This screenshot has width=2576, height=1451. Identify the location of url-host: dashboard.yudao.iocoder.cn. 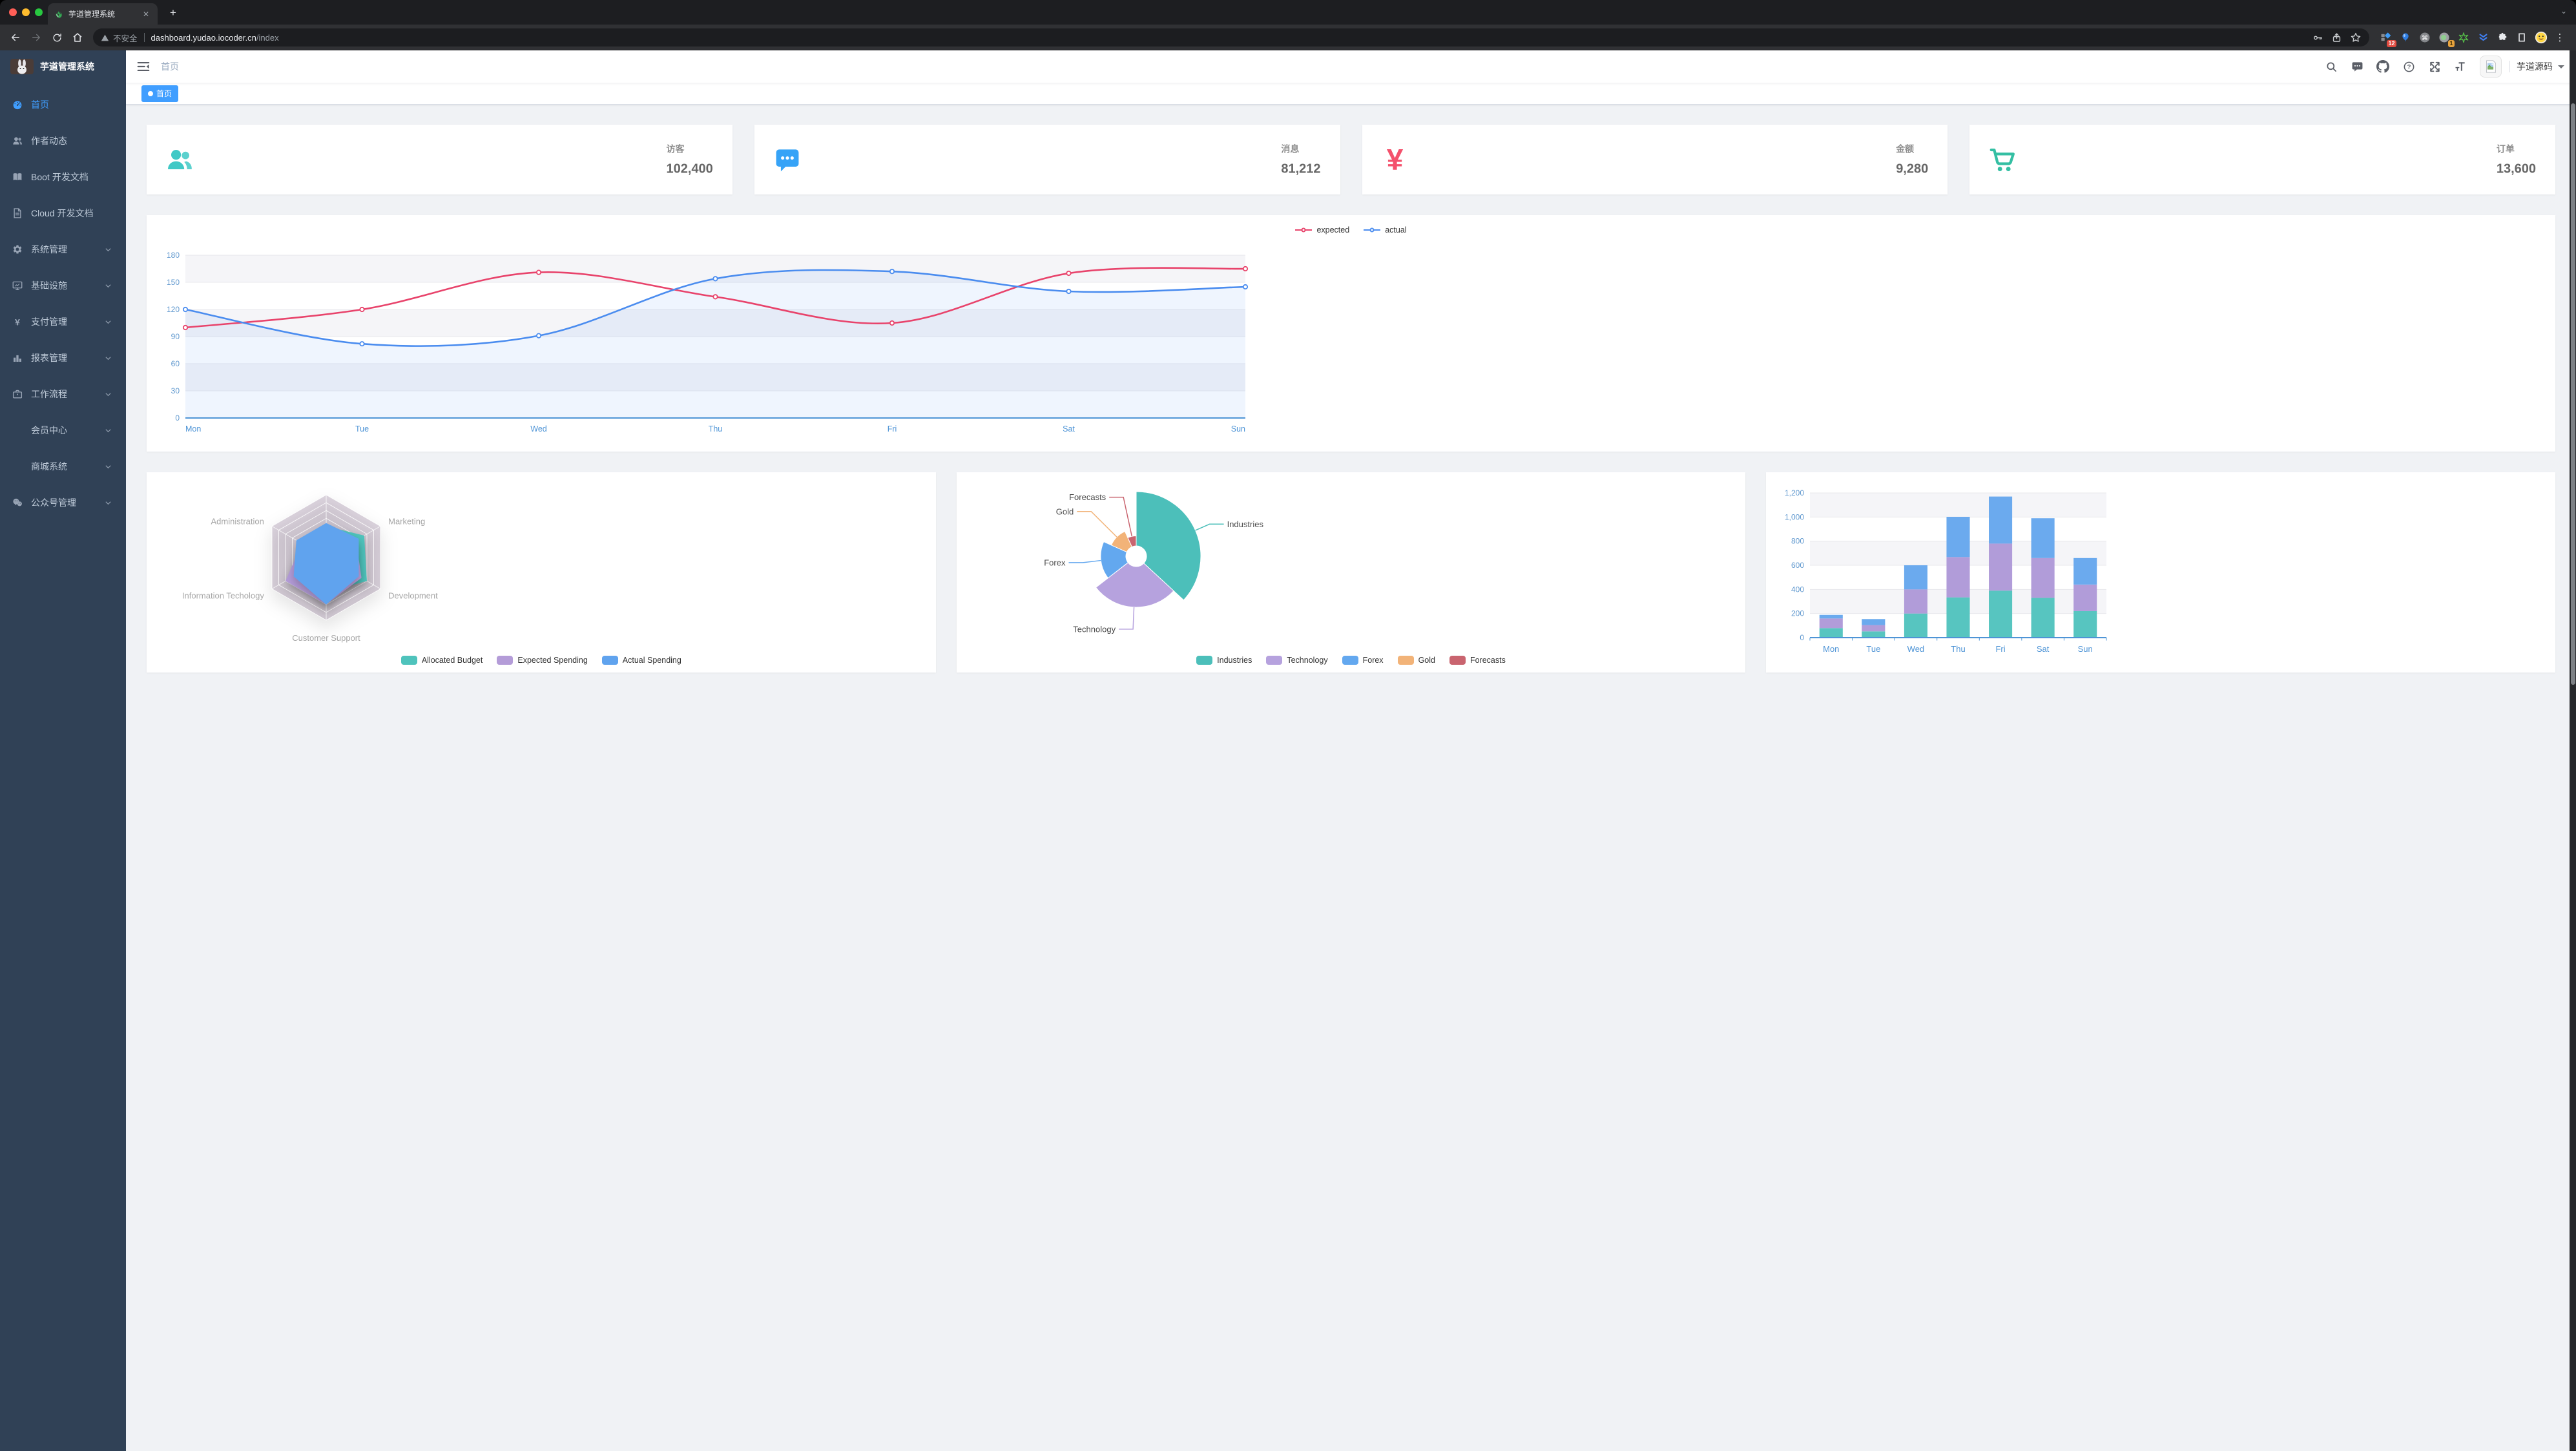
(203, 37).